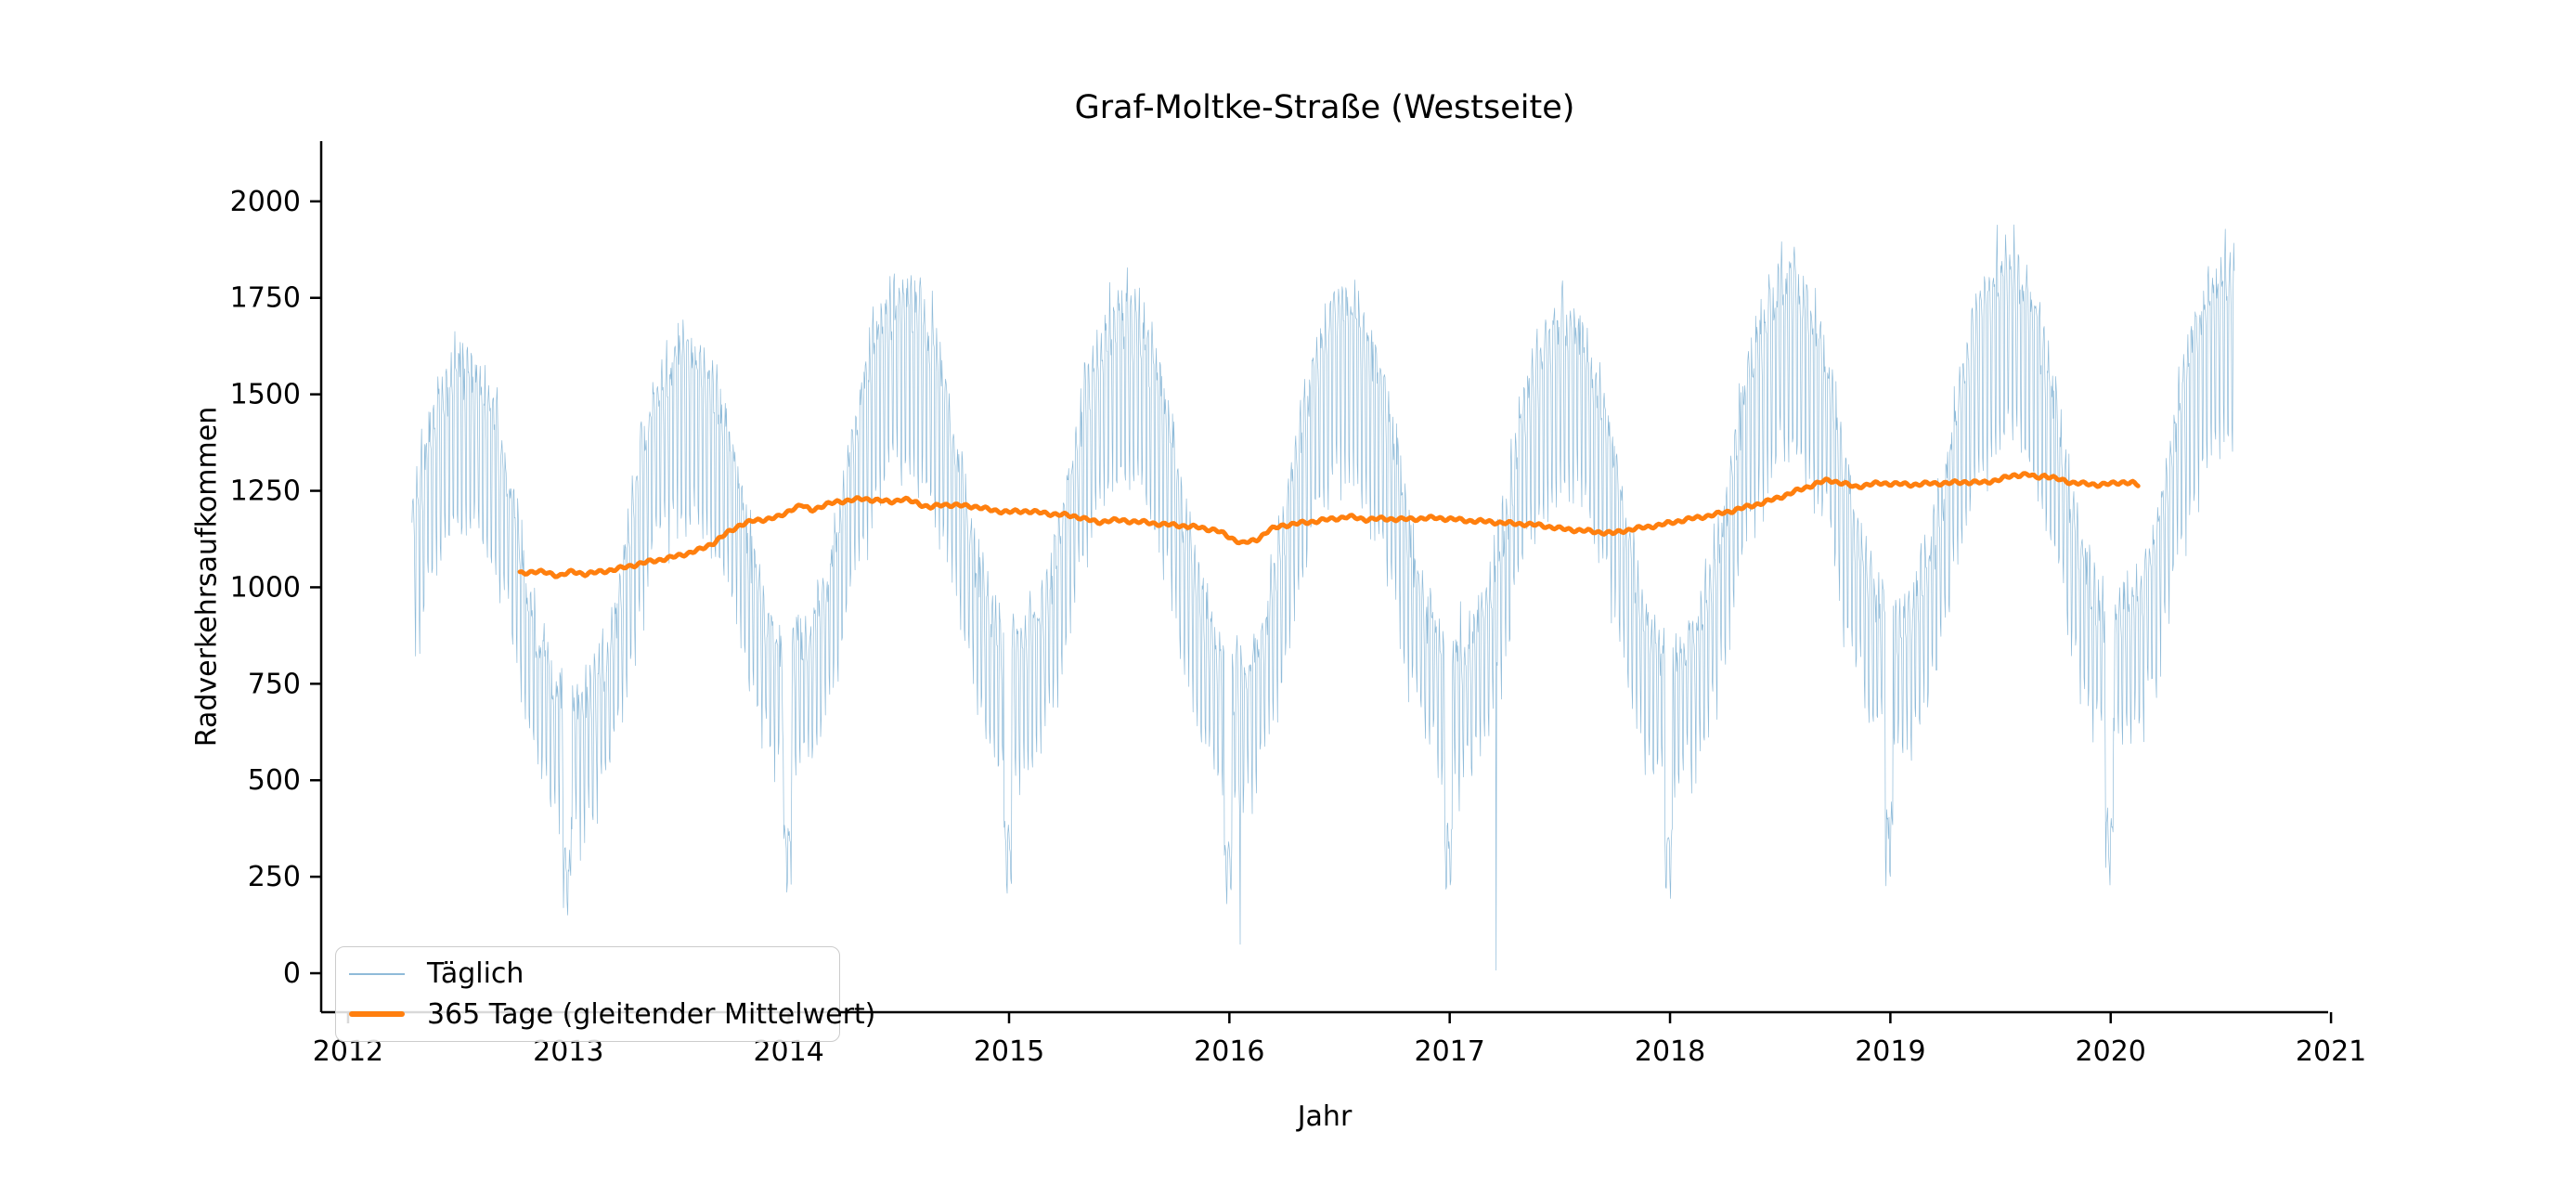  Describe the element at coordinates (1325, 1116) in the screenshot. I see `x-axis-label: Jahr` at that location.